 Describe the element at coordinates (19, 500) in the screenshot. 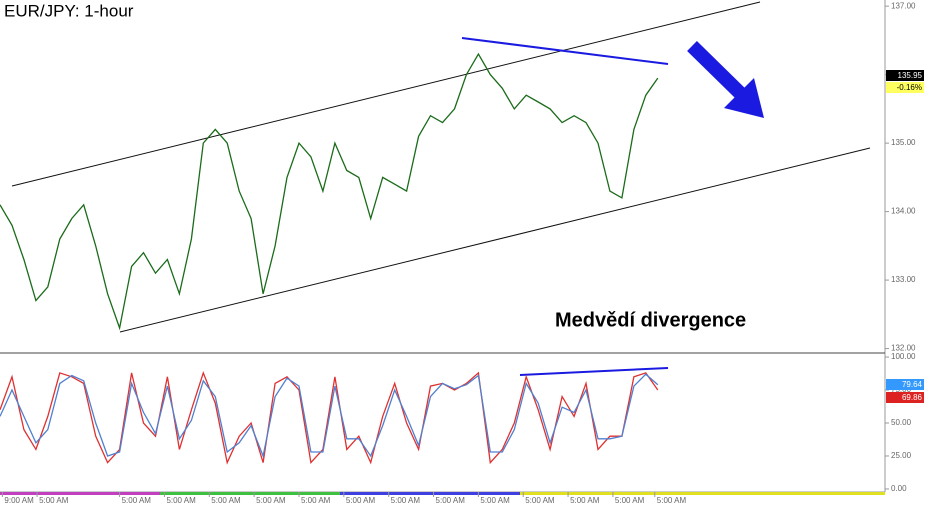

I see `x-tick-label: 9:00 AM` at that location.